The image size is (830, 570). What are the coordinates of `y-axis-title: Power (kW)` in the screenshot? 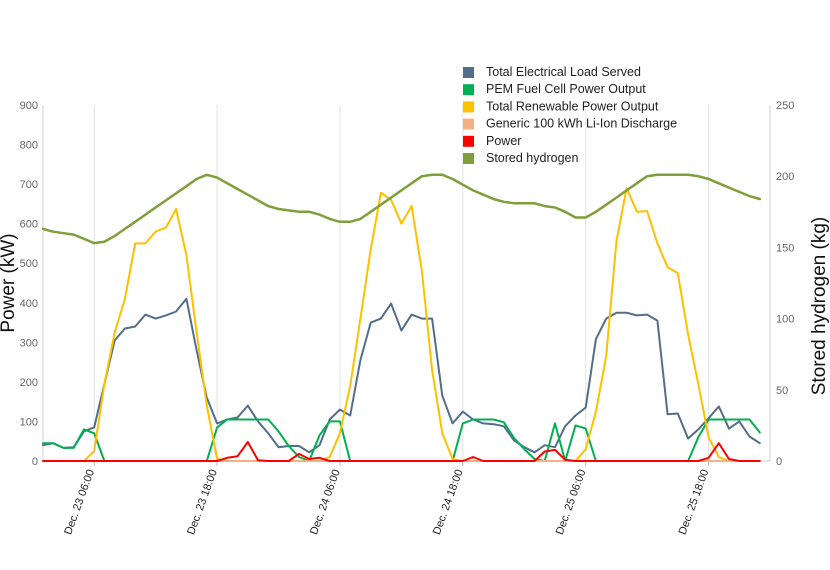 It's located at (9, 282).